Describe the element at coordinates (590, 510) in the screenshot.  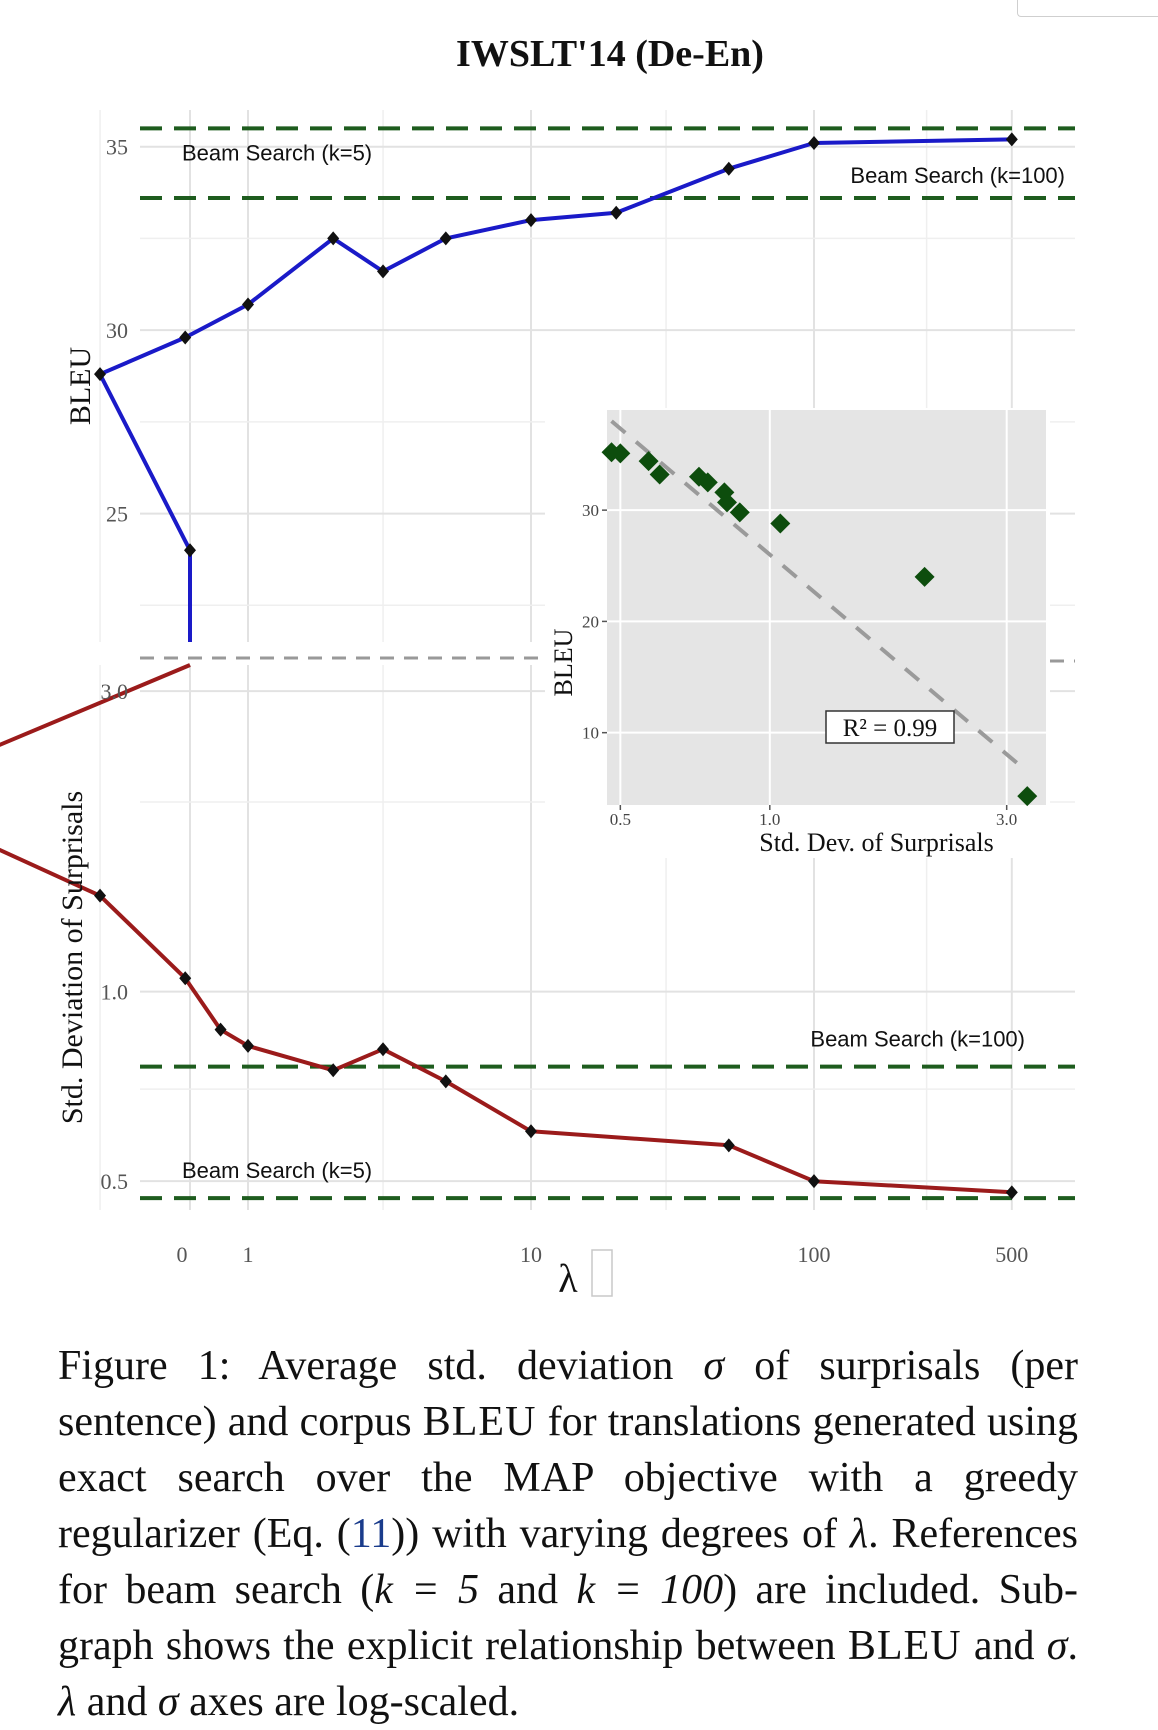
I see `inset-y-tick-label: 30` at that location.